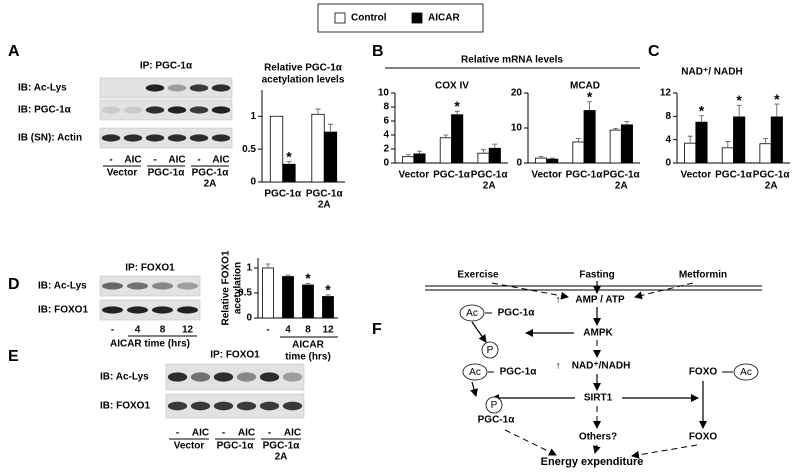 The width and height of the screenshot is (800, 472). Describe the element at coordinates (189, 446) in the screenshot. I see `group-label: Vector` at that location.